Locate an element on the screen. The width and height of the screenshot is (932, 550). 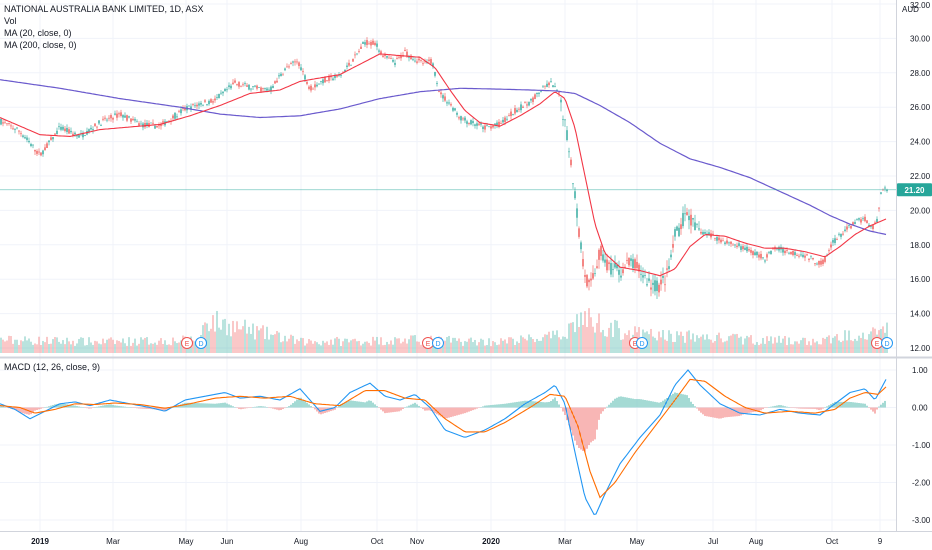
time-tick-label: Aug is located at coordinates (756, 541).